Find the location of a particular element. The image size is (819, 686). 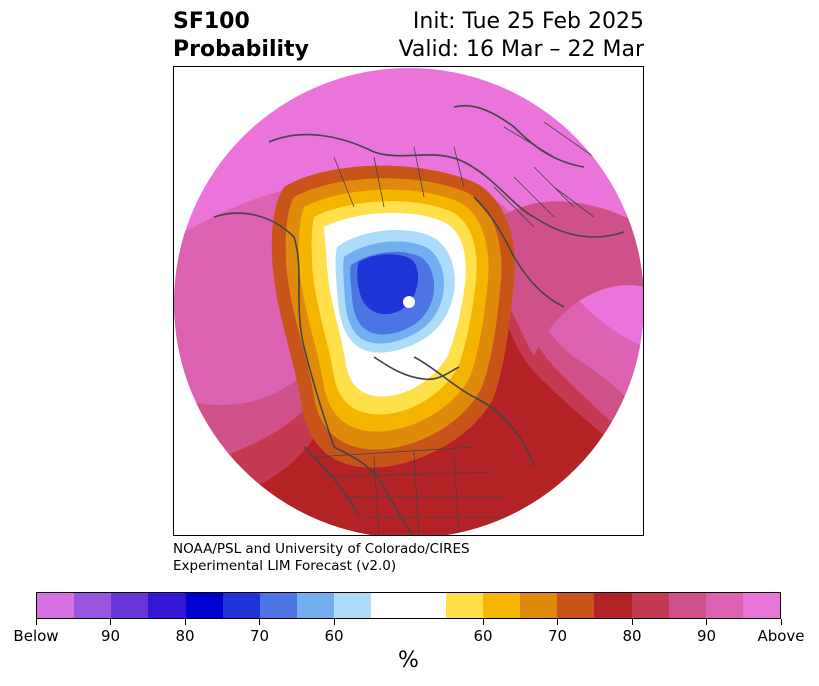

map-title: SF100 Probability is located at coordinates (241, 36).